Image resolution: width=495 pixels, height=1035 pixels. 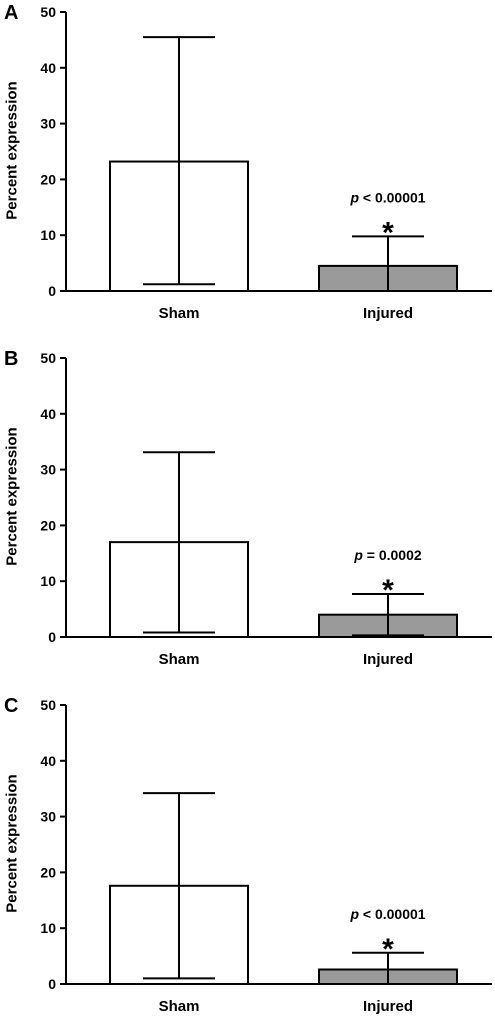 What do you see at coordinates (11, 359) in the screenshot?
I see `panel-letter: B` at bounding box center [11, 359].